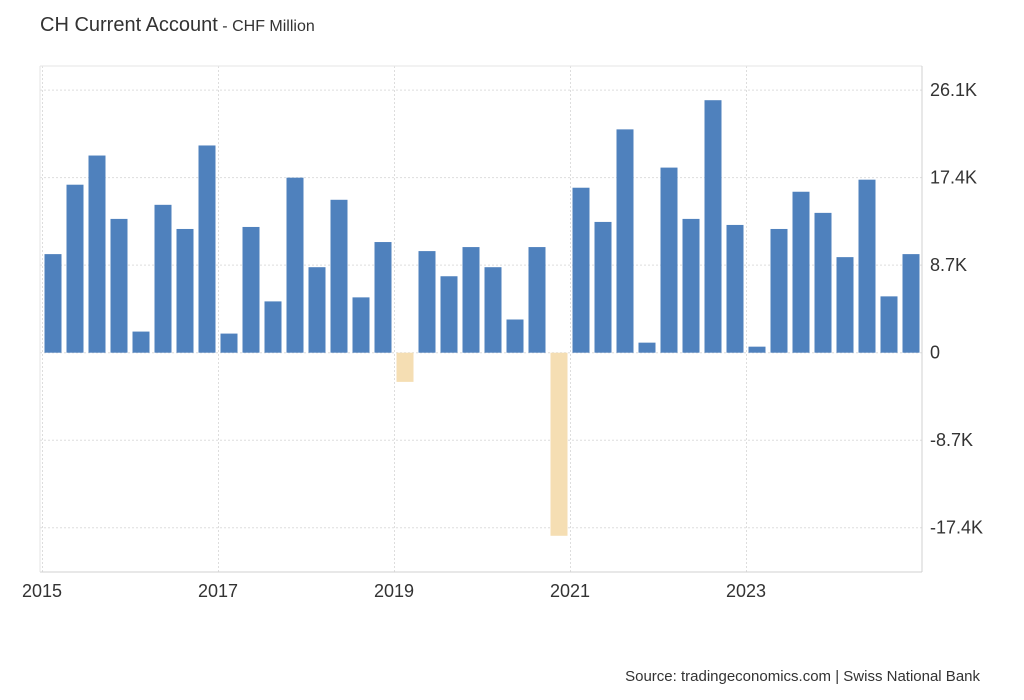 This screenshot has width=1024, height=700. What do you see at coordinates (956, 528) in the screenshot?
I see `y-tick-label-5: -17.4K` at bounding box center [956, 528].